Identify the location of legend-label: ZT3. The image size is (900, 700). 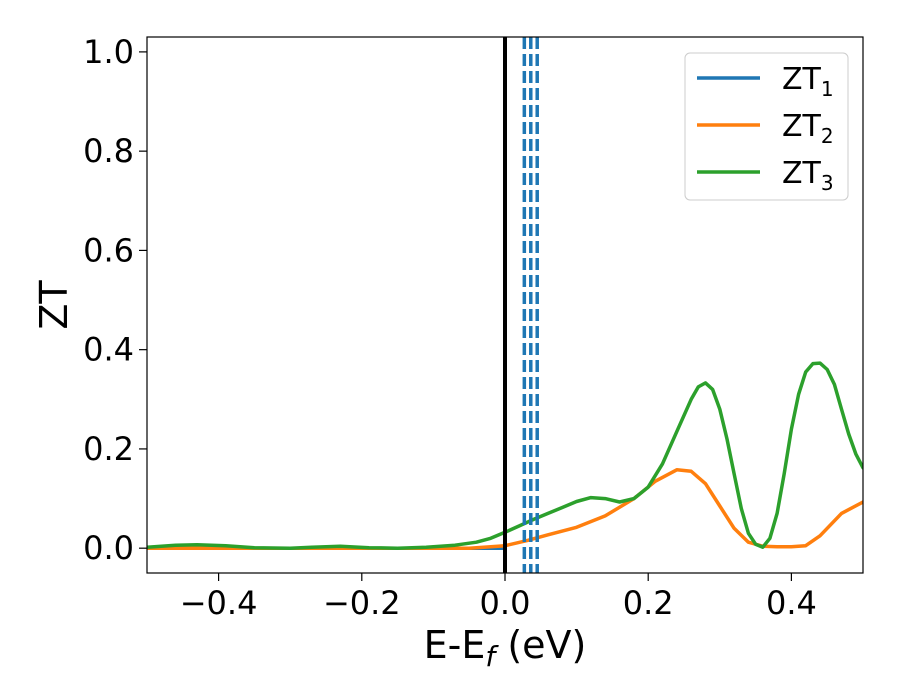
(808, 175).